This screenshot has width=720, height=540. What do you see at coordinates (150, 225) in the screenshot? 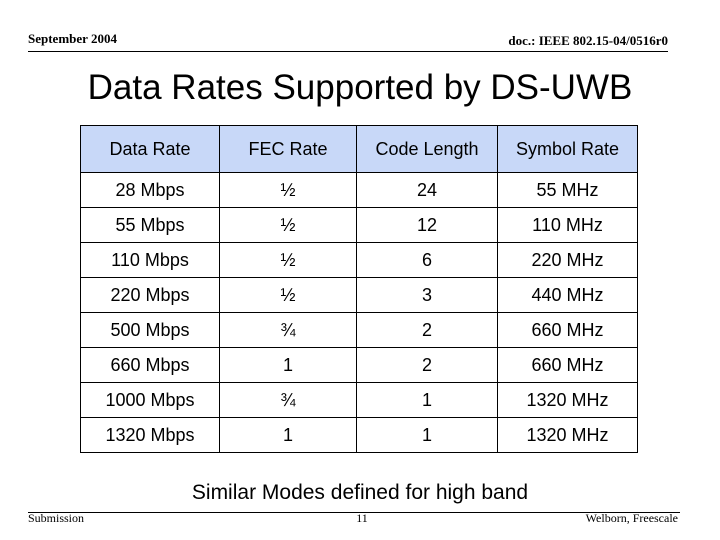
I see `table-cell: 55 Mbps` at bounding box center [150, 225].